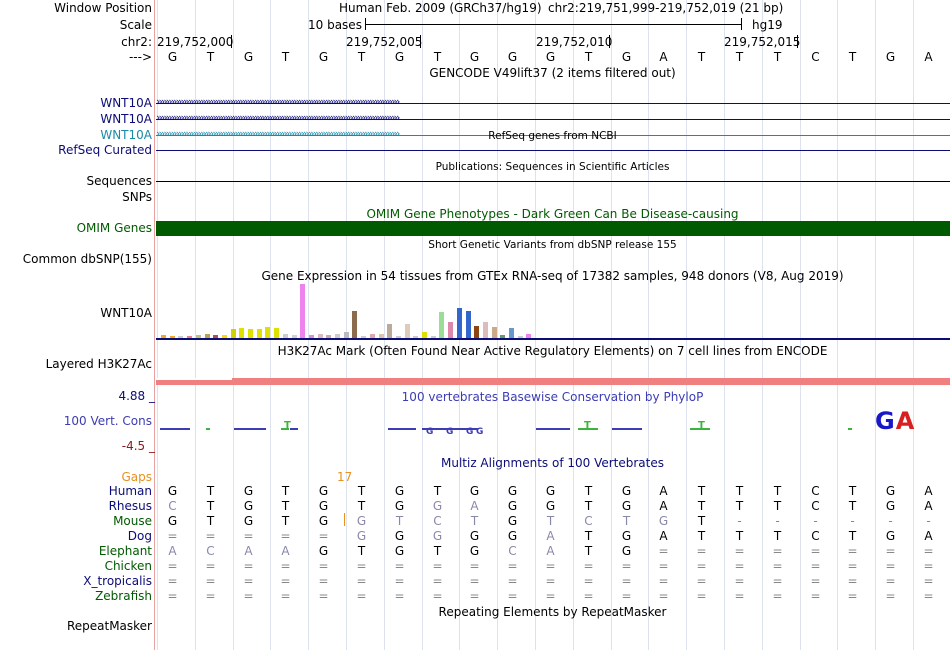 The width and height of the screenshot is (950, 650). I want to click on publications-sequence-line, so click(553, 181).